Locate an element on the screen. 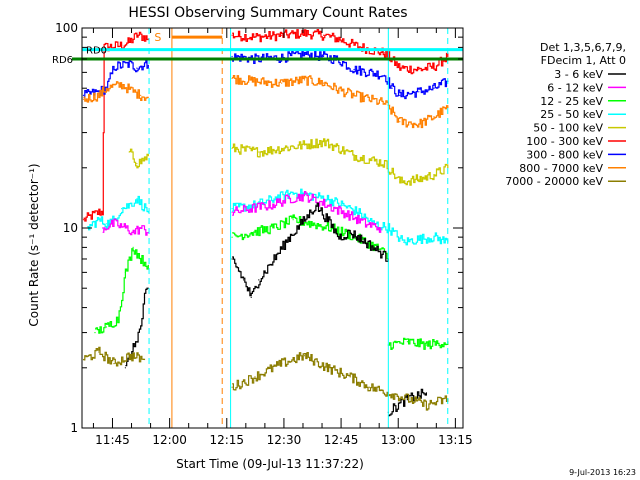  legend-label-5: 100 - 300 keV is located at coordinates (564, 141).